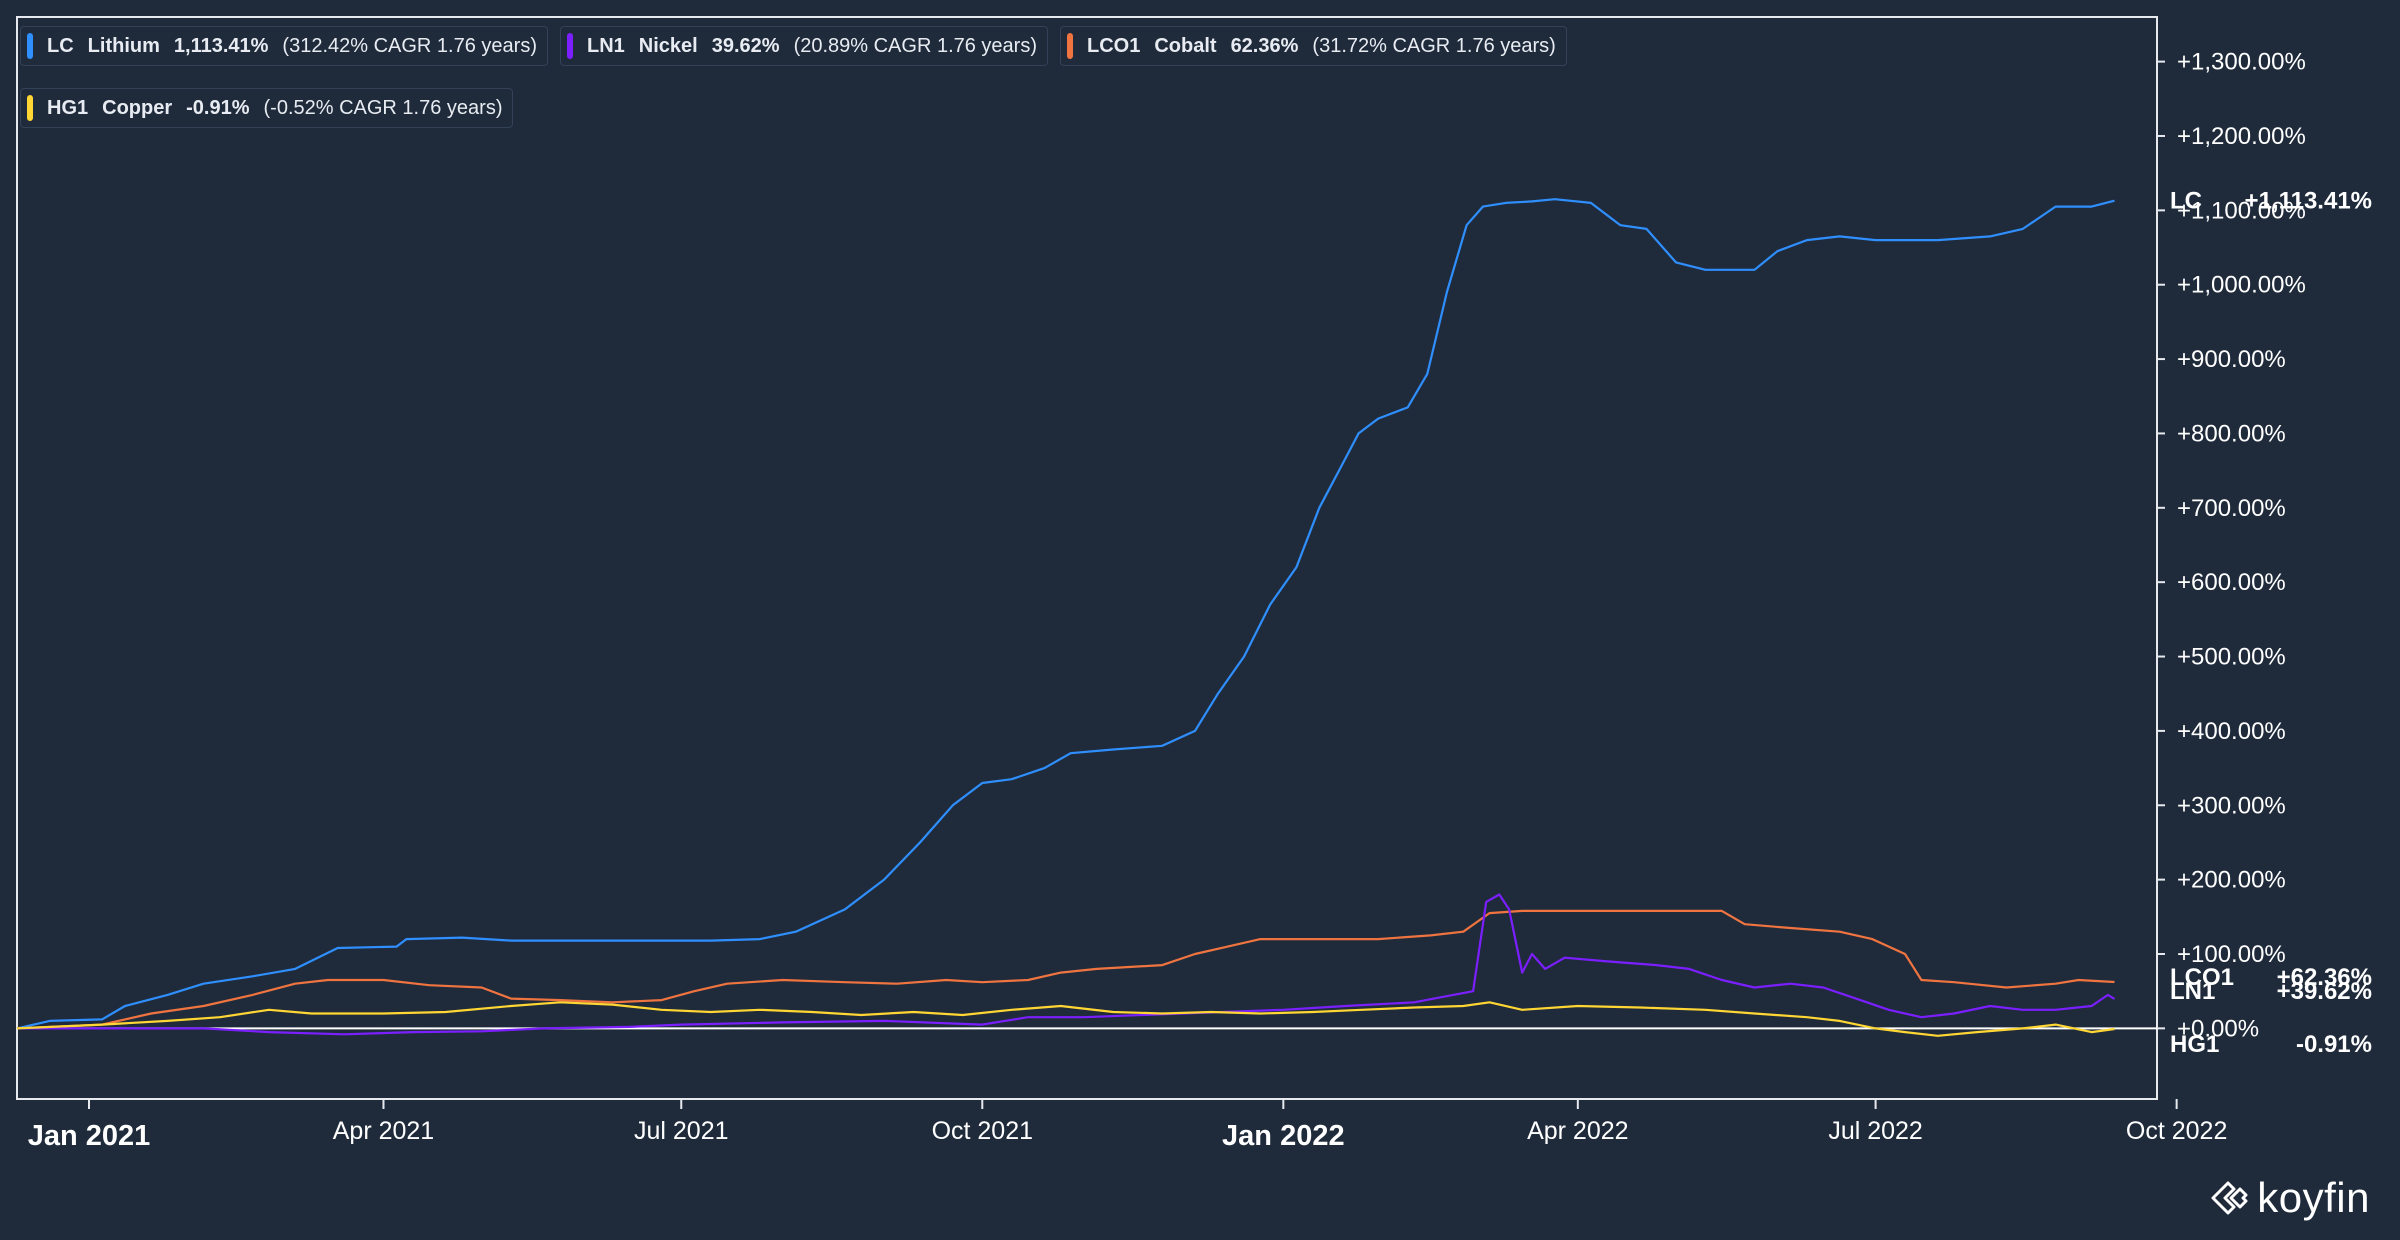  What do you see at coordinates (1114, 45) in the screenshot?
I see `legend-symbol: LCO1` at bounding box center [1114, 45].